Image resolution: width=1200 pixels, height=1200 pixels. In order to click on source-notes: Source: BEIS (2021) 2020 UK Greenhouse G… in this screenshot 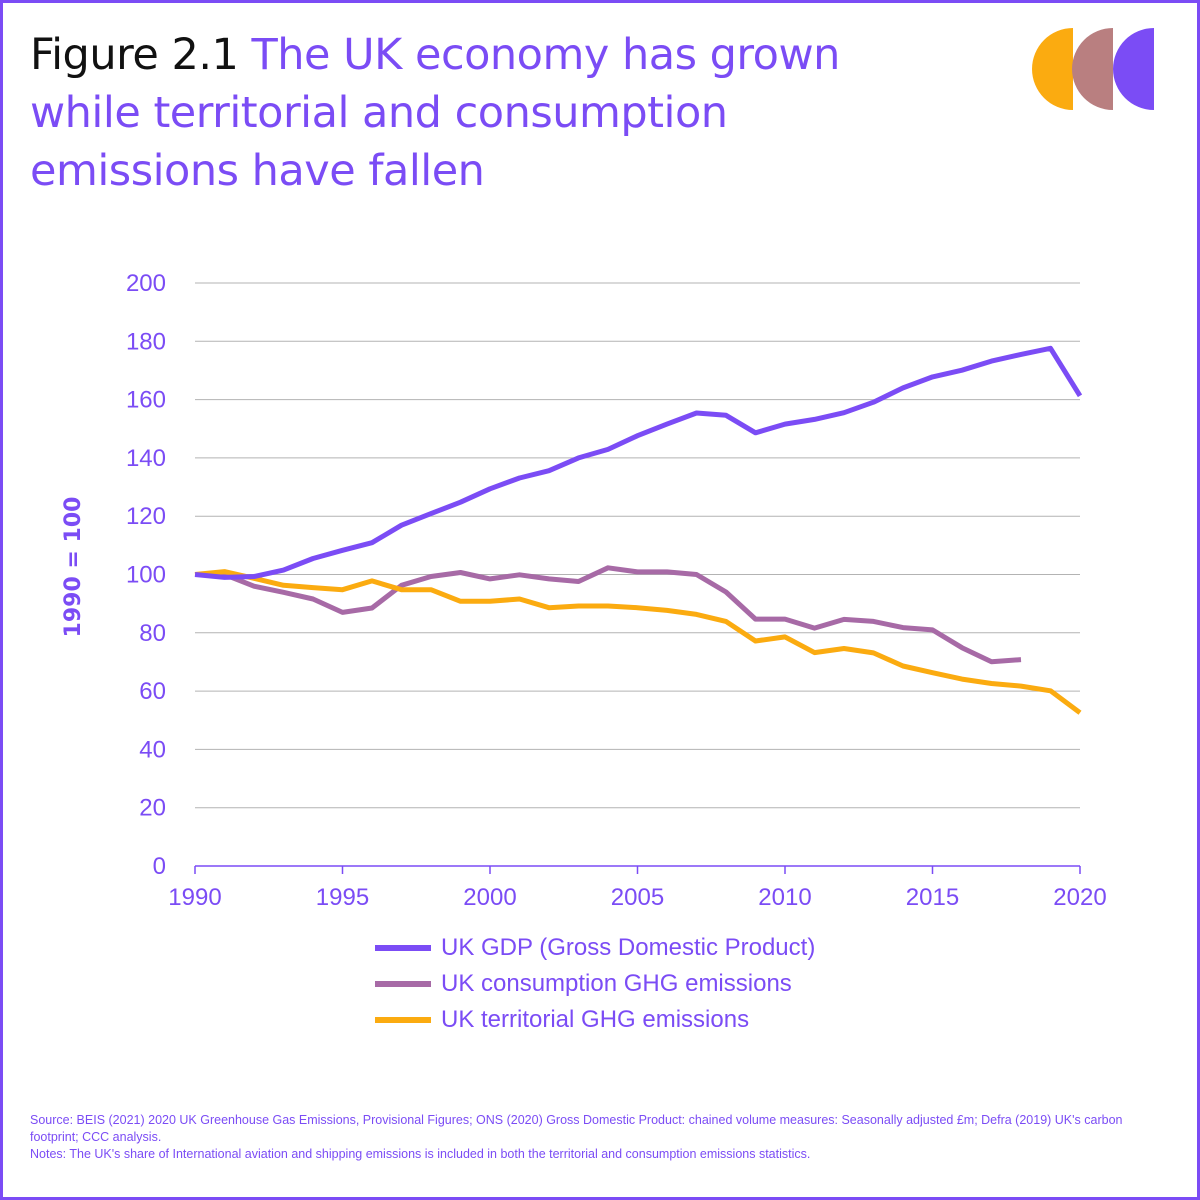, I will do `click(600, 1137)`.